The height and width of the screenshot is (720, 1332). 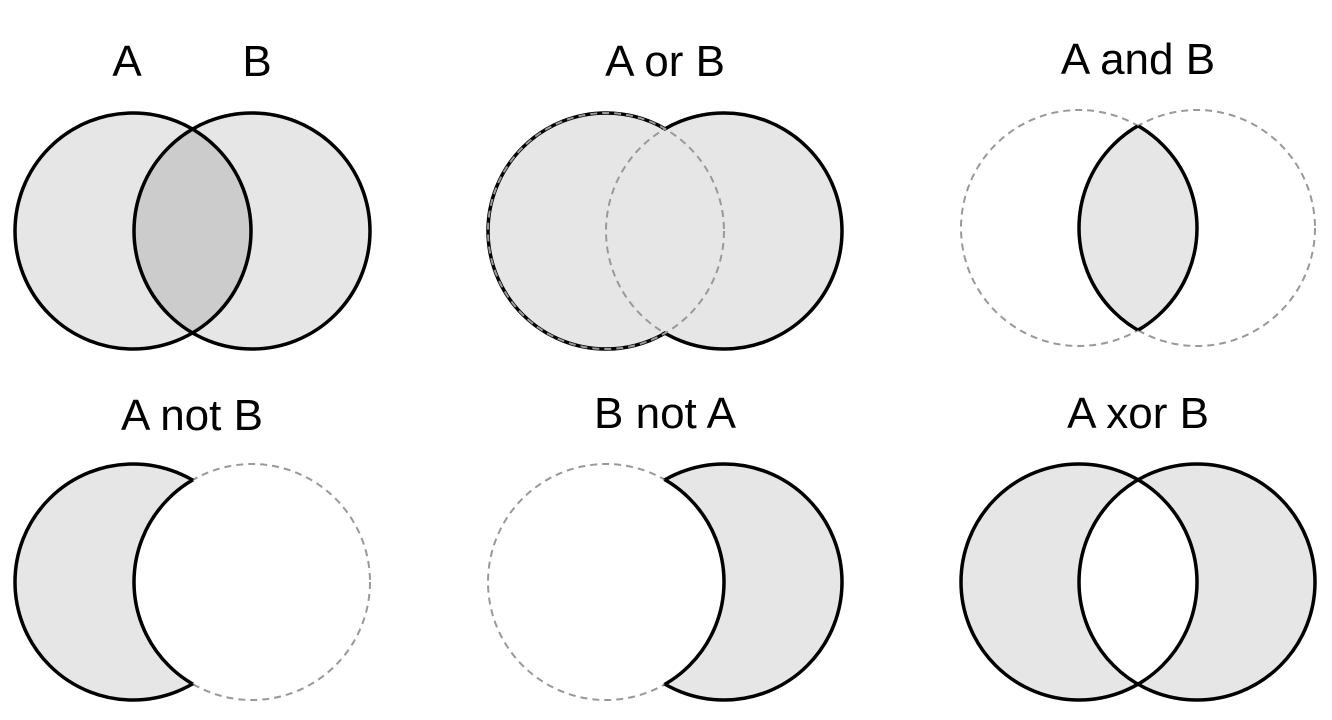 What do you see at coordinates (1138, 413) in the screenshot?
I see `label-a-xor-b: A xor B` at bounding box center [1138, 413].